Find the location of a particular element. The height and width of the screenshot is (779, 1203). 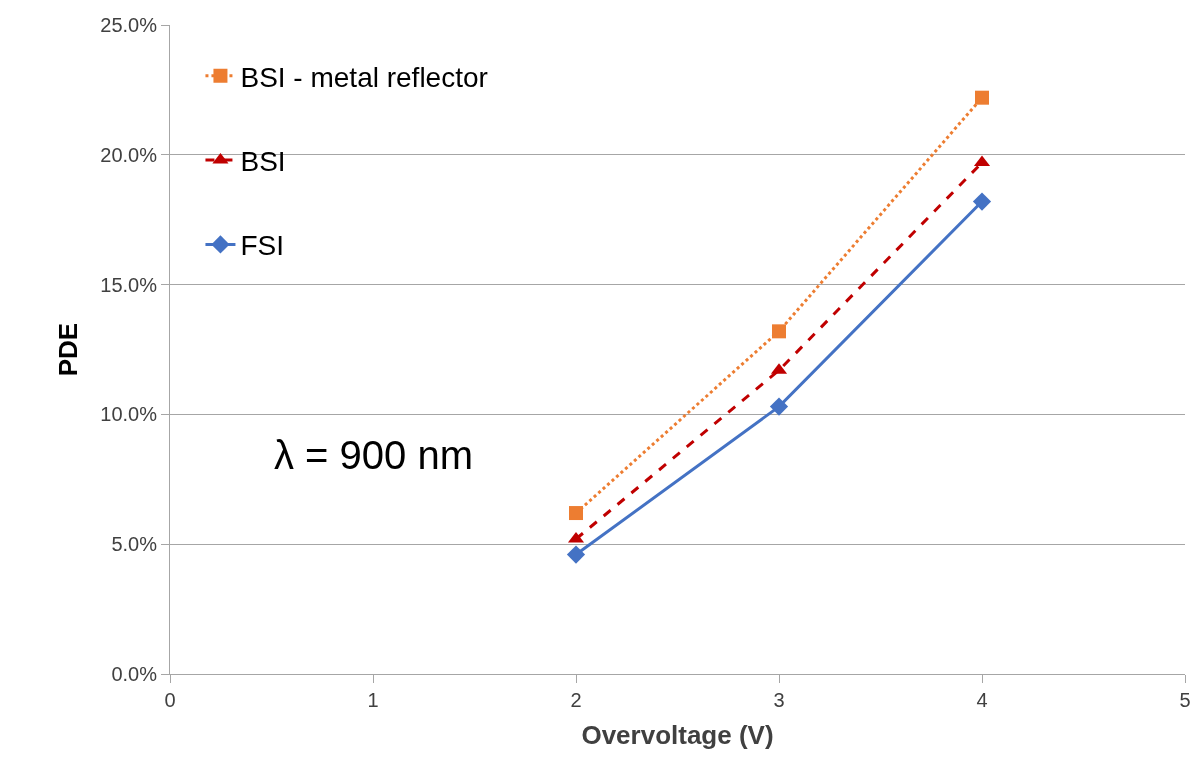

annotation: λ = 900 nm is located at coordinates (374, 455).